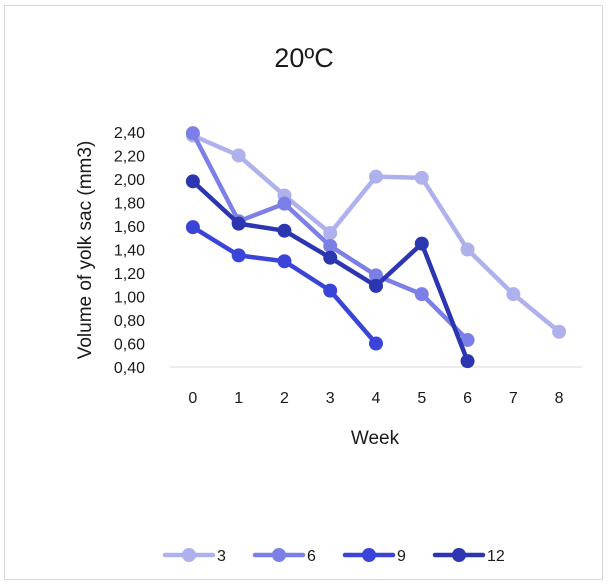 Image resolution: width=609 pixels, height=587 pixels. Describe the element at coordinates (129, 204) in the screenshot. I see `y-tick-label: 1,80` at that location.